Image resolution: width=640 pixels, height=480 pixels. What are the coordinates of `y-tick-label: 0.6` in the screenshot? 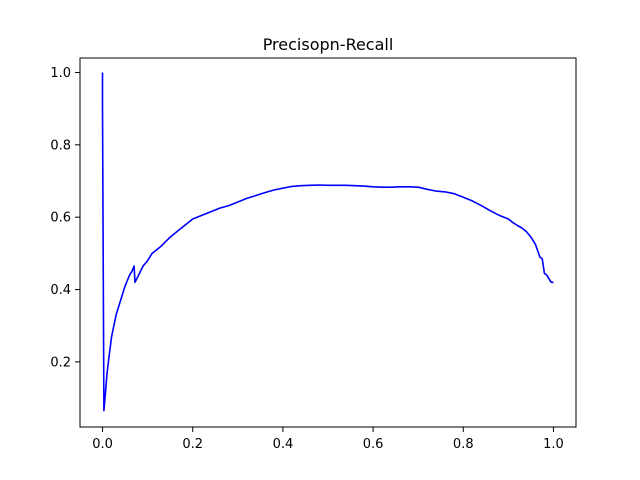 It's located at (60, 218).